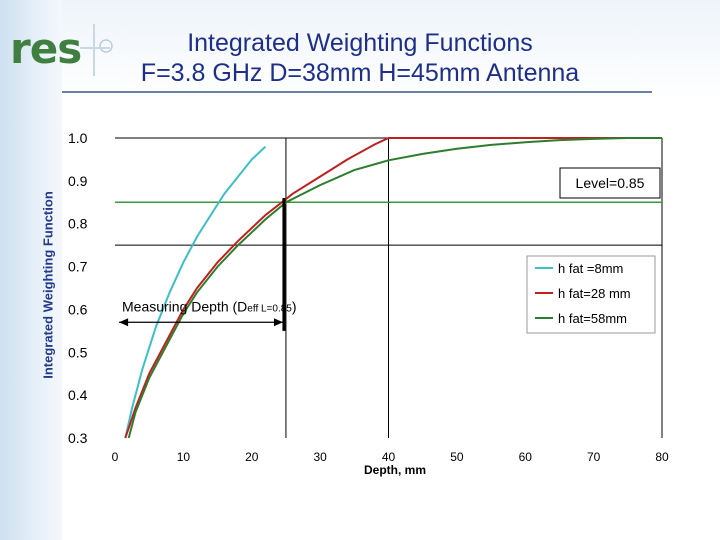 The height and width of the screenshot is (540, 720). Describe the element at coordinates (594, 457) in the screenshot. I see `x-tick-label: 70` at that location.